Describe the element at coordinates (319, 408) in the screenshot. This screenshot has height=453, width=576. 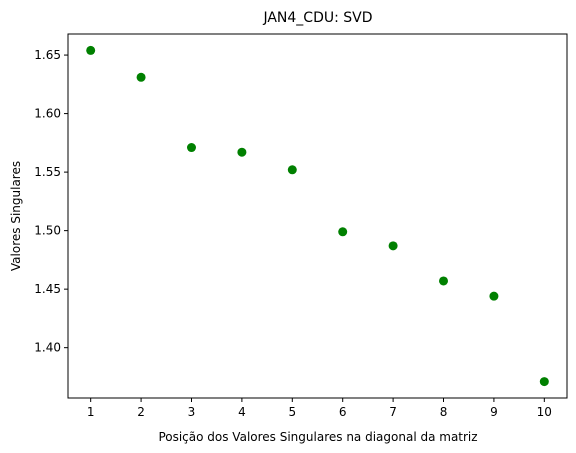
I see `x-axis: 1 2 3 4 5 6 7 8 9 10` at that location.